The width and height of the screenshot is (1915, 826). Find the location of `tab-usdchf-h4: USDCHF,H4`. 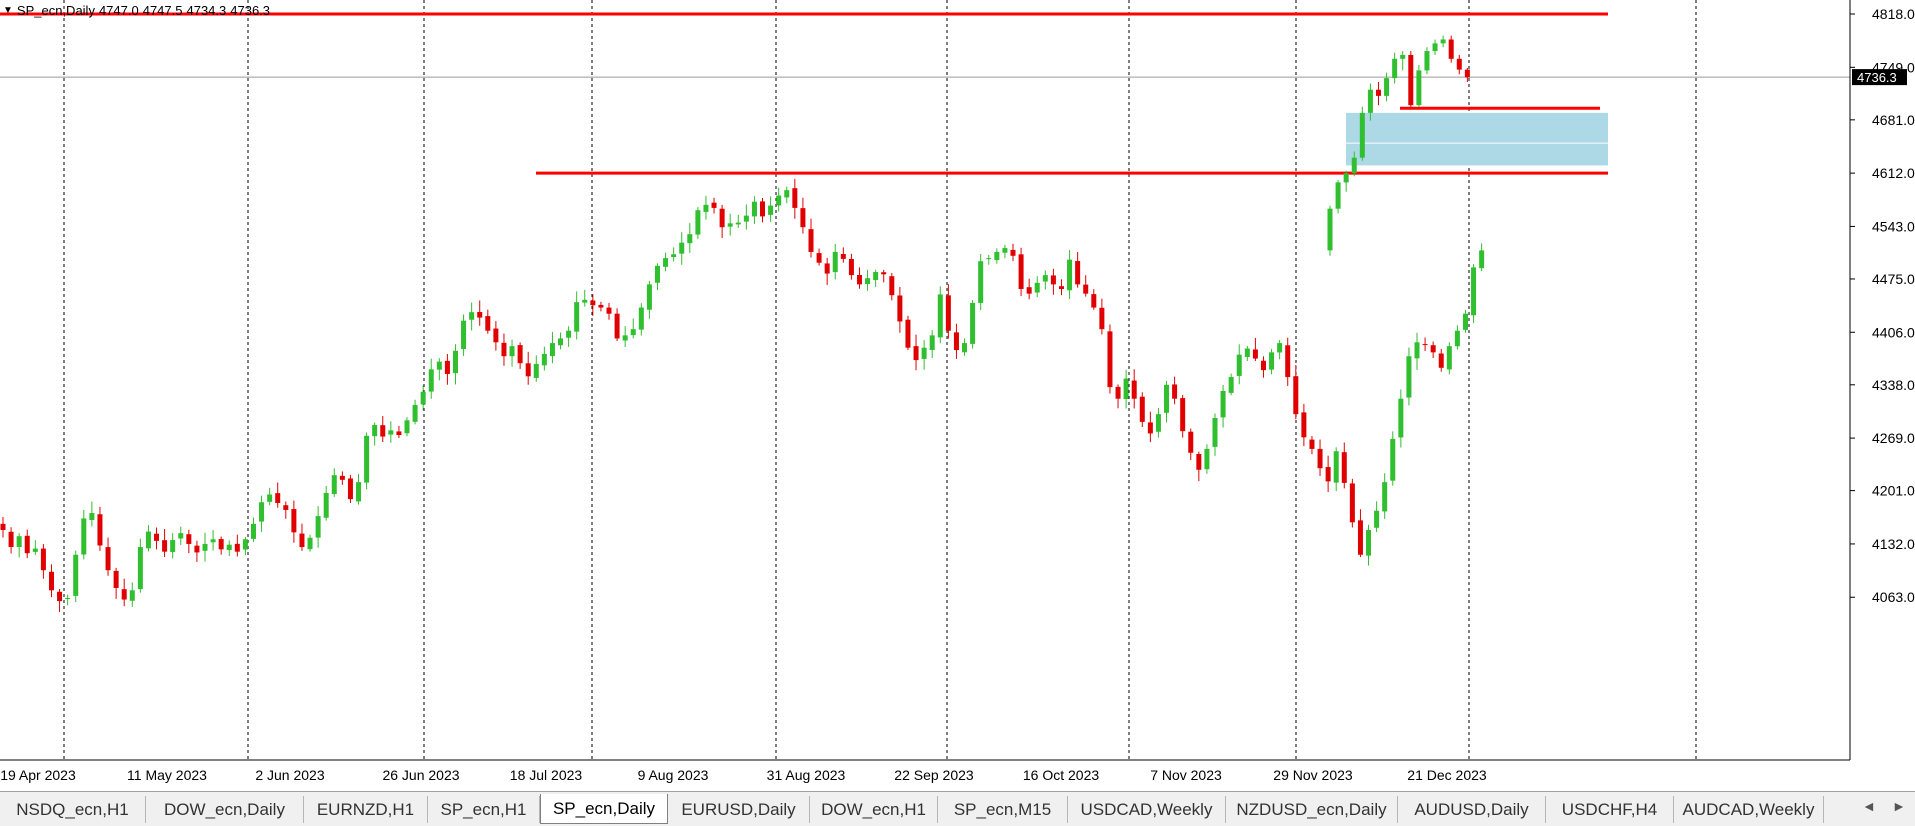

tab-usdchf-h4: USDCHF,H4 is located at coordinates (1610, 809).